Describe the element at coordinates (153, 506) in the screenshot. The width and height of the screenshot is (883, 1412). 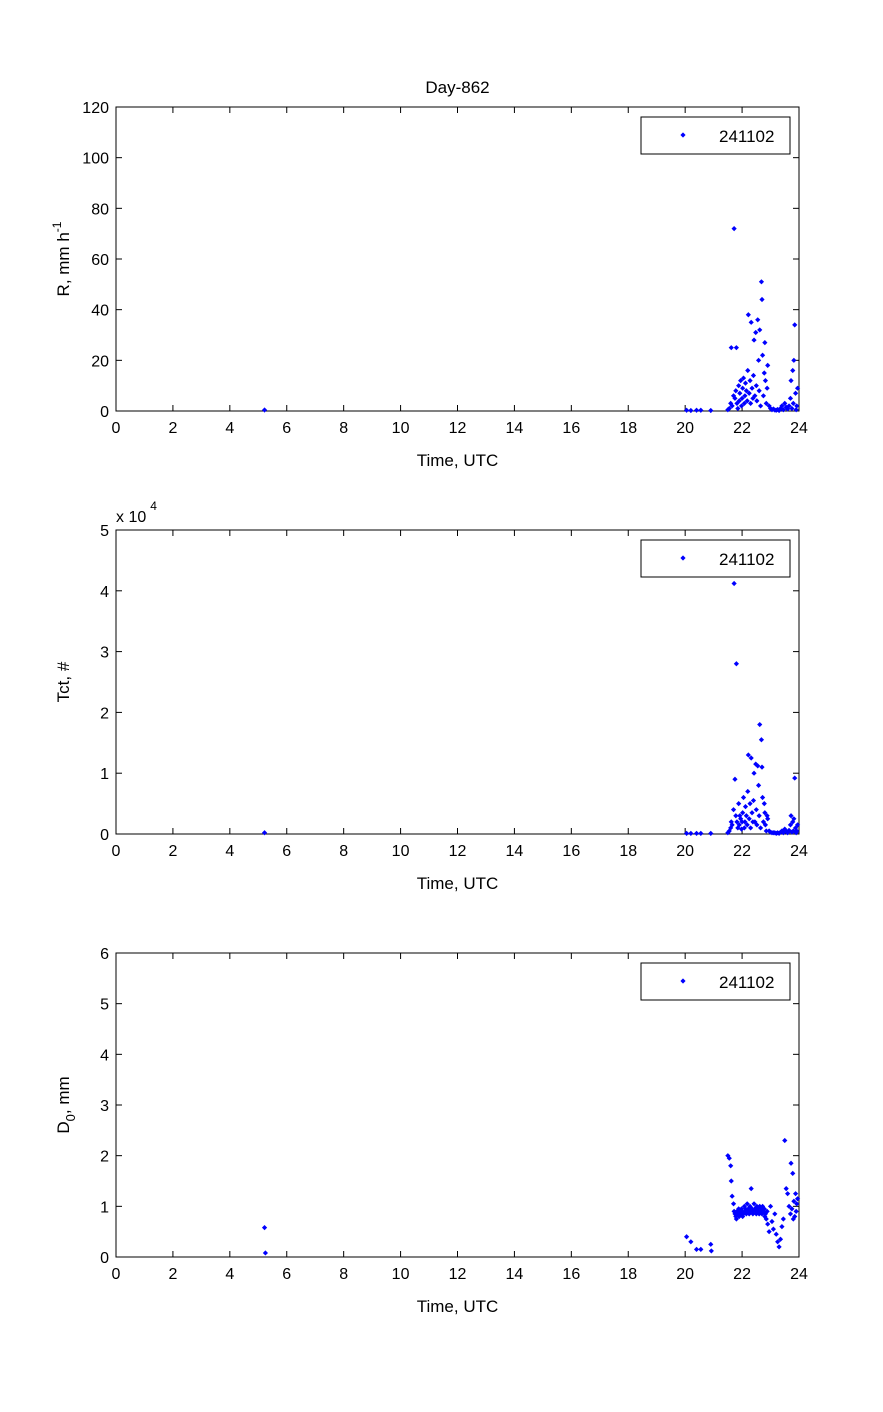
I see `y-exponent-sup: 4` at that location.